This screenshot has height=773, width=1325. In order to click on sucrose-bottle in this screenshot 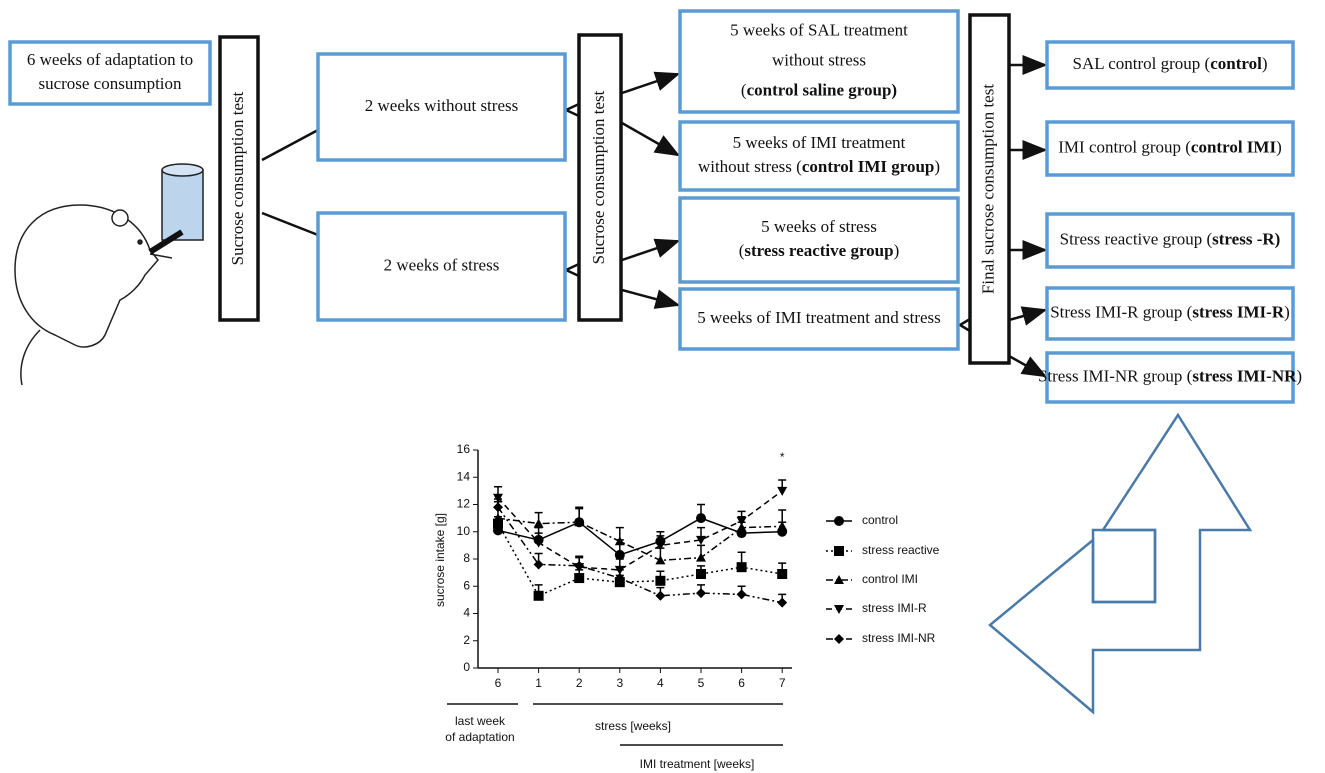, I will do `click(176, 209)`.